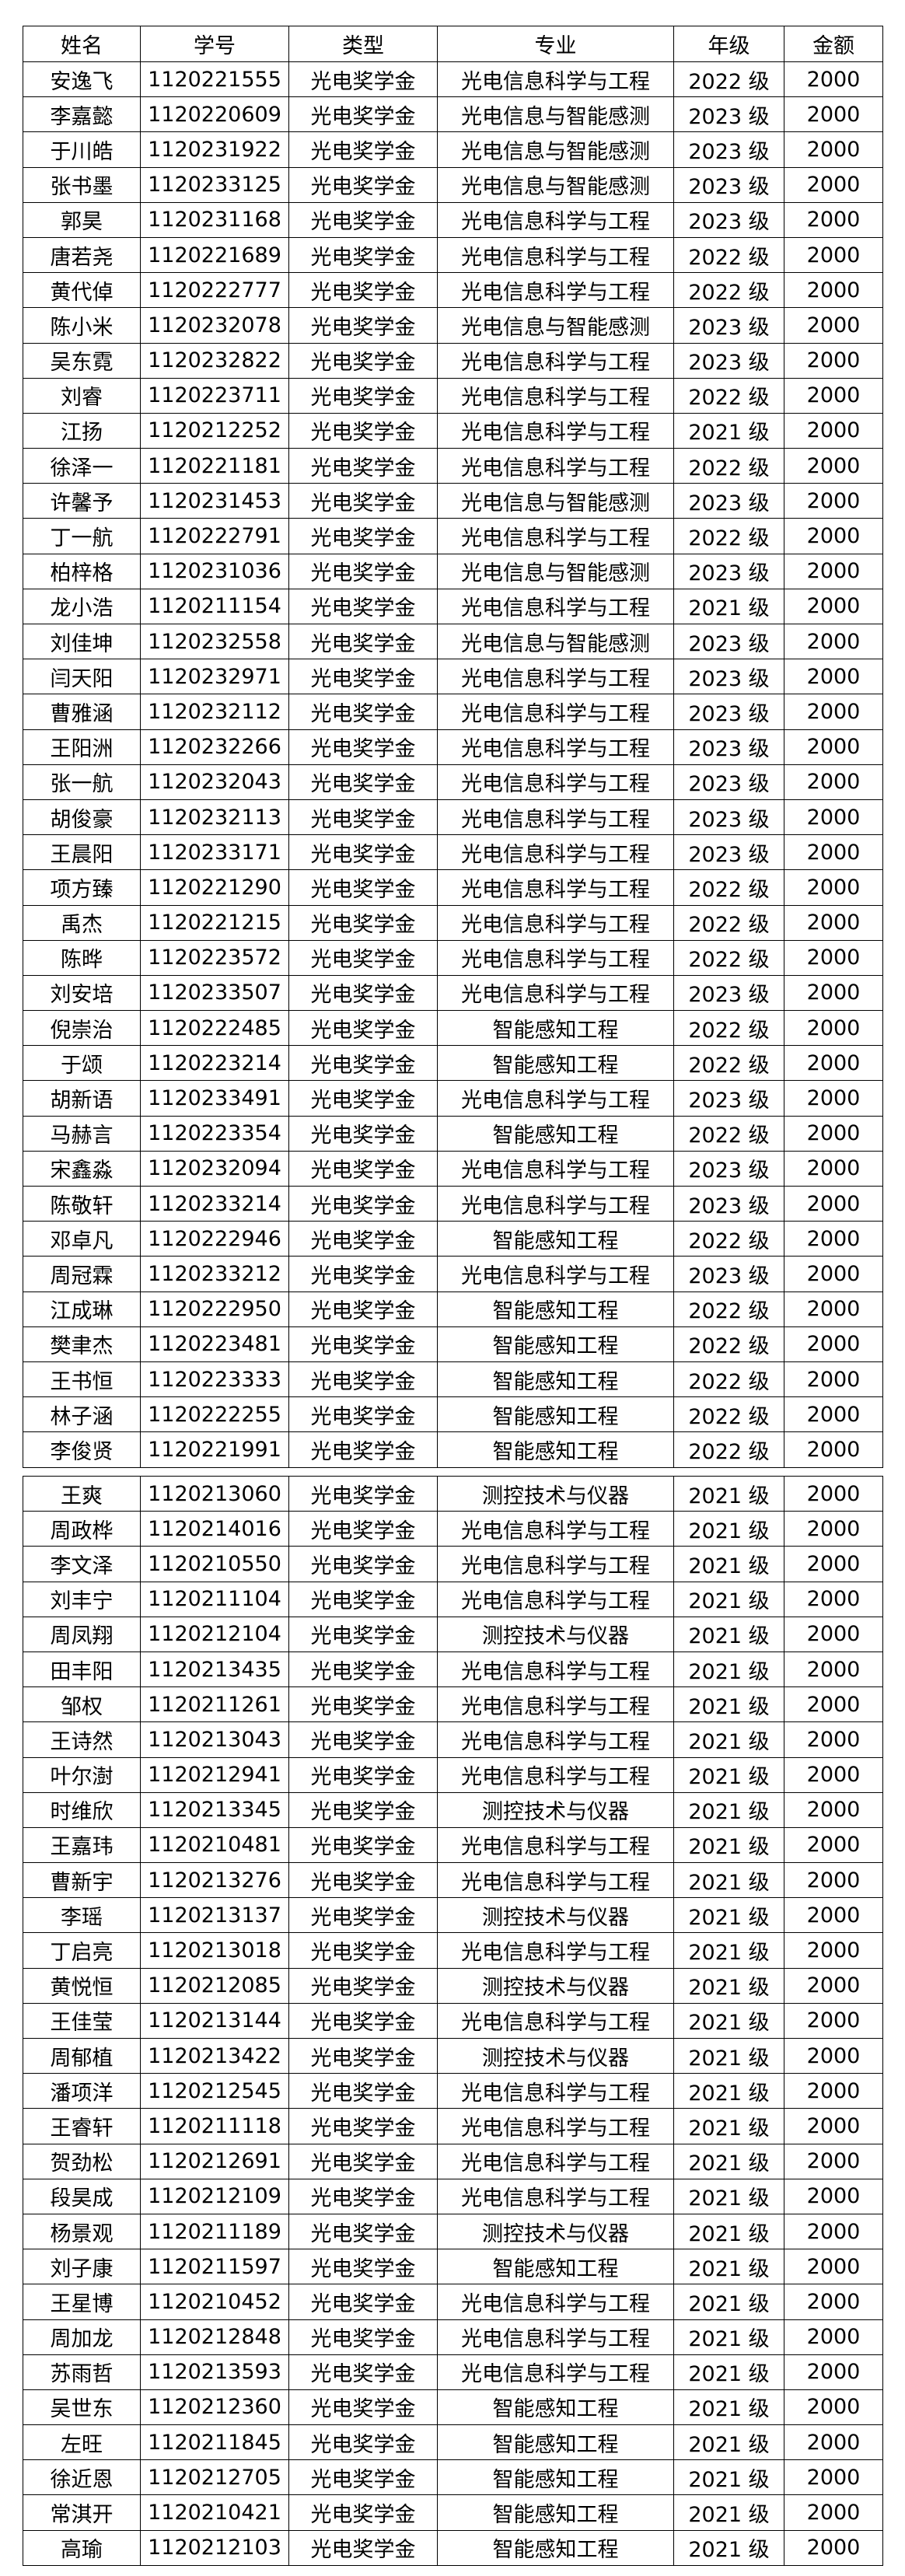  What do you see at coordinates (214, 1344) in the screenshot?
I see `cell-student-id: 1120223481` at bounding box center [214, 1344].